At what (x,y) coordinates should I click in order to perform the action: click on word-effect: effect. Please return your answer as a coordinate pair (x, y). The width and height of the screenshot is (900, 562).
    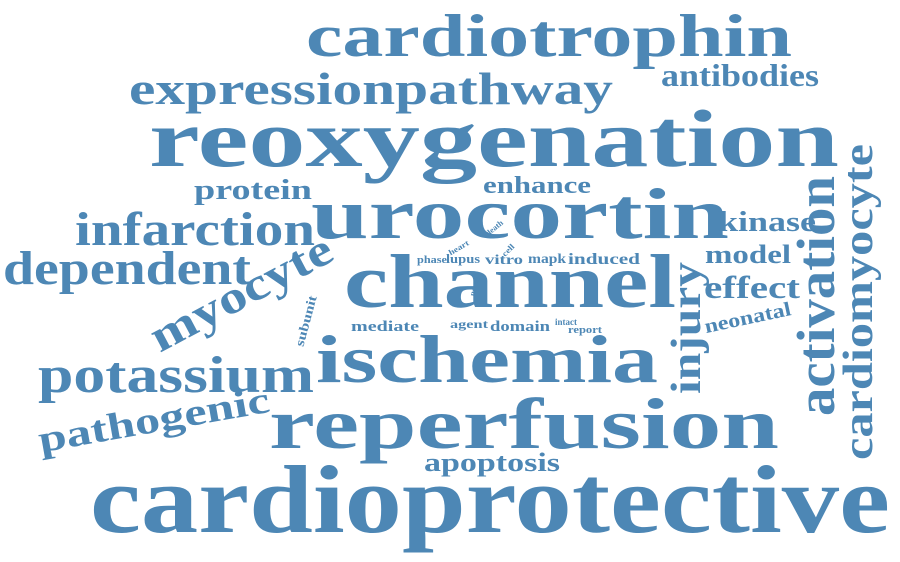
    Looking at the image, I should click on (752, 287).